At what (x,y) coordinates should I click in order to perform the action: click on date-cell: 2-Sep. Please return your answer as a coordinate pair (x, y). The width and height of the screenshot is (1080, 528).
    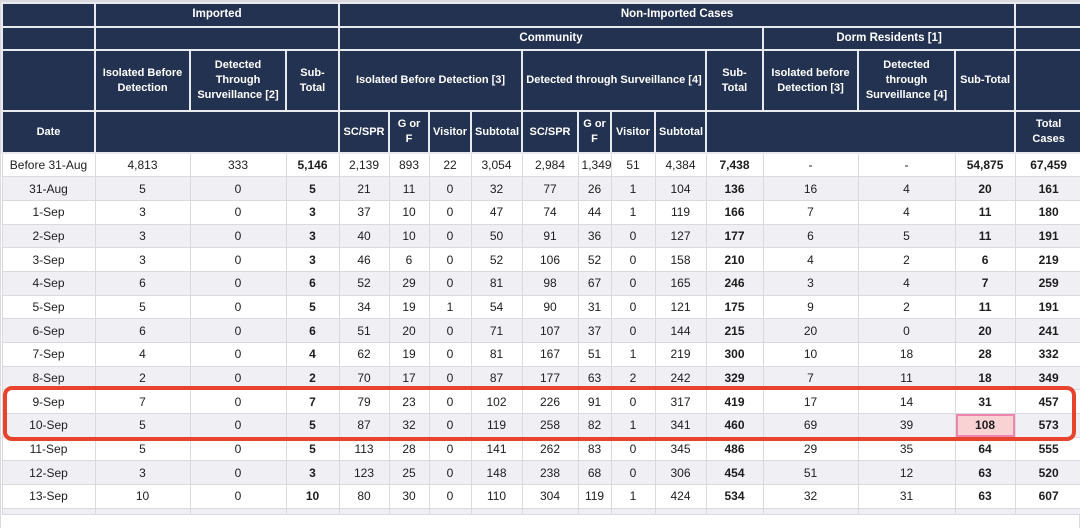
    Looking at the image, I should click on (48, 236).